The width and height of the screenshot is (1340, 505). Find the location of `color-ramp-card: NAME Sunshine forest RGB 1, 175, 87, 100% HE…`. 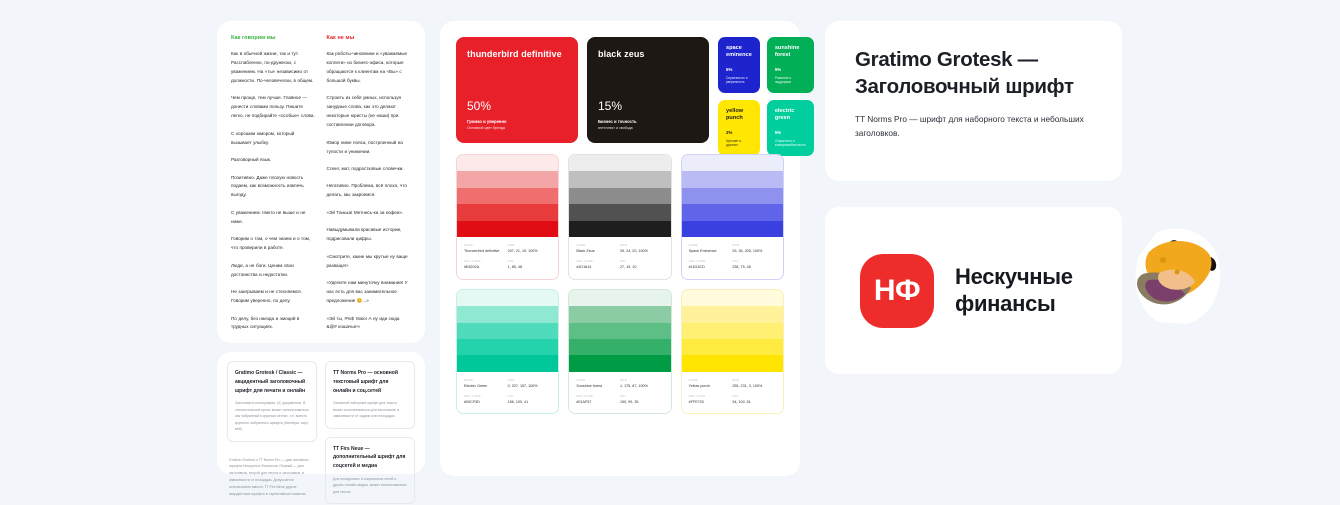

color-ramp-card: NAME Sunshine forest RGB 1, 175, 87, 100% HE… is located at coordinates (620, 351).